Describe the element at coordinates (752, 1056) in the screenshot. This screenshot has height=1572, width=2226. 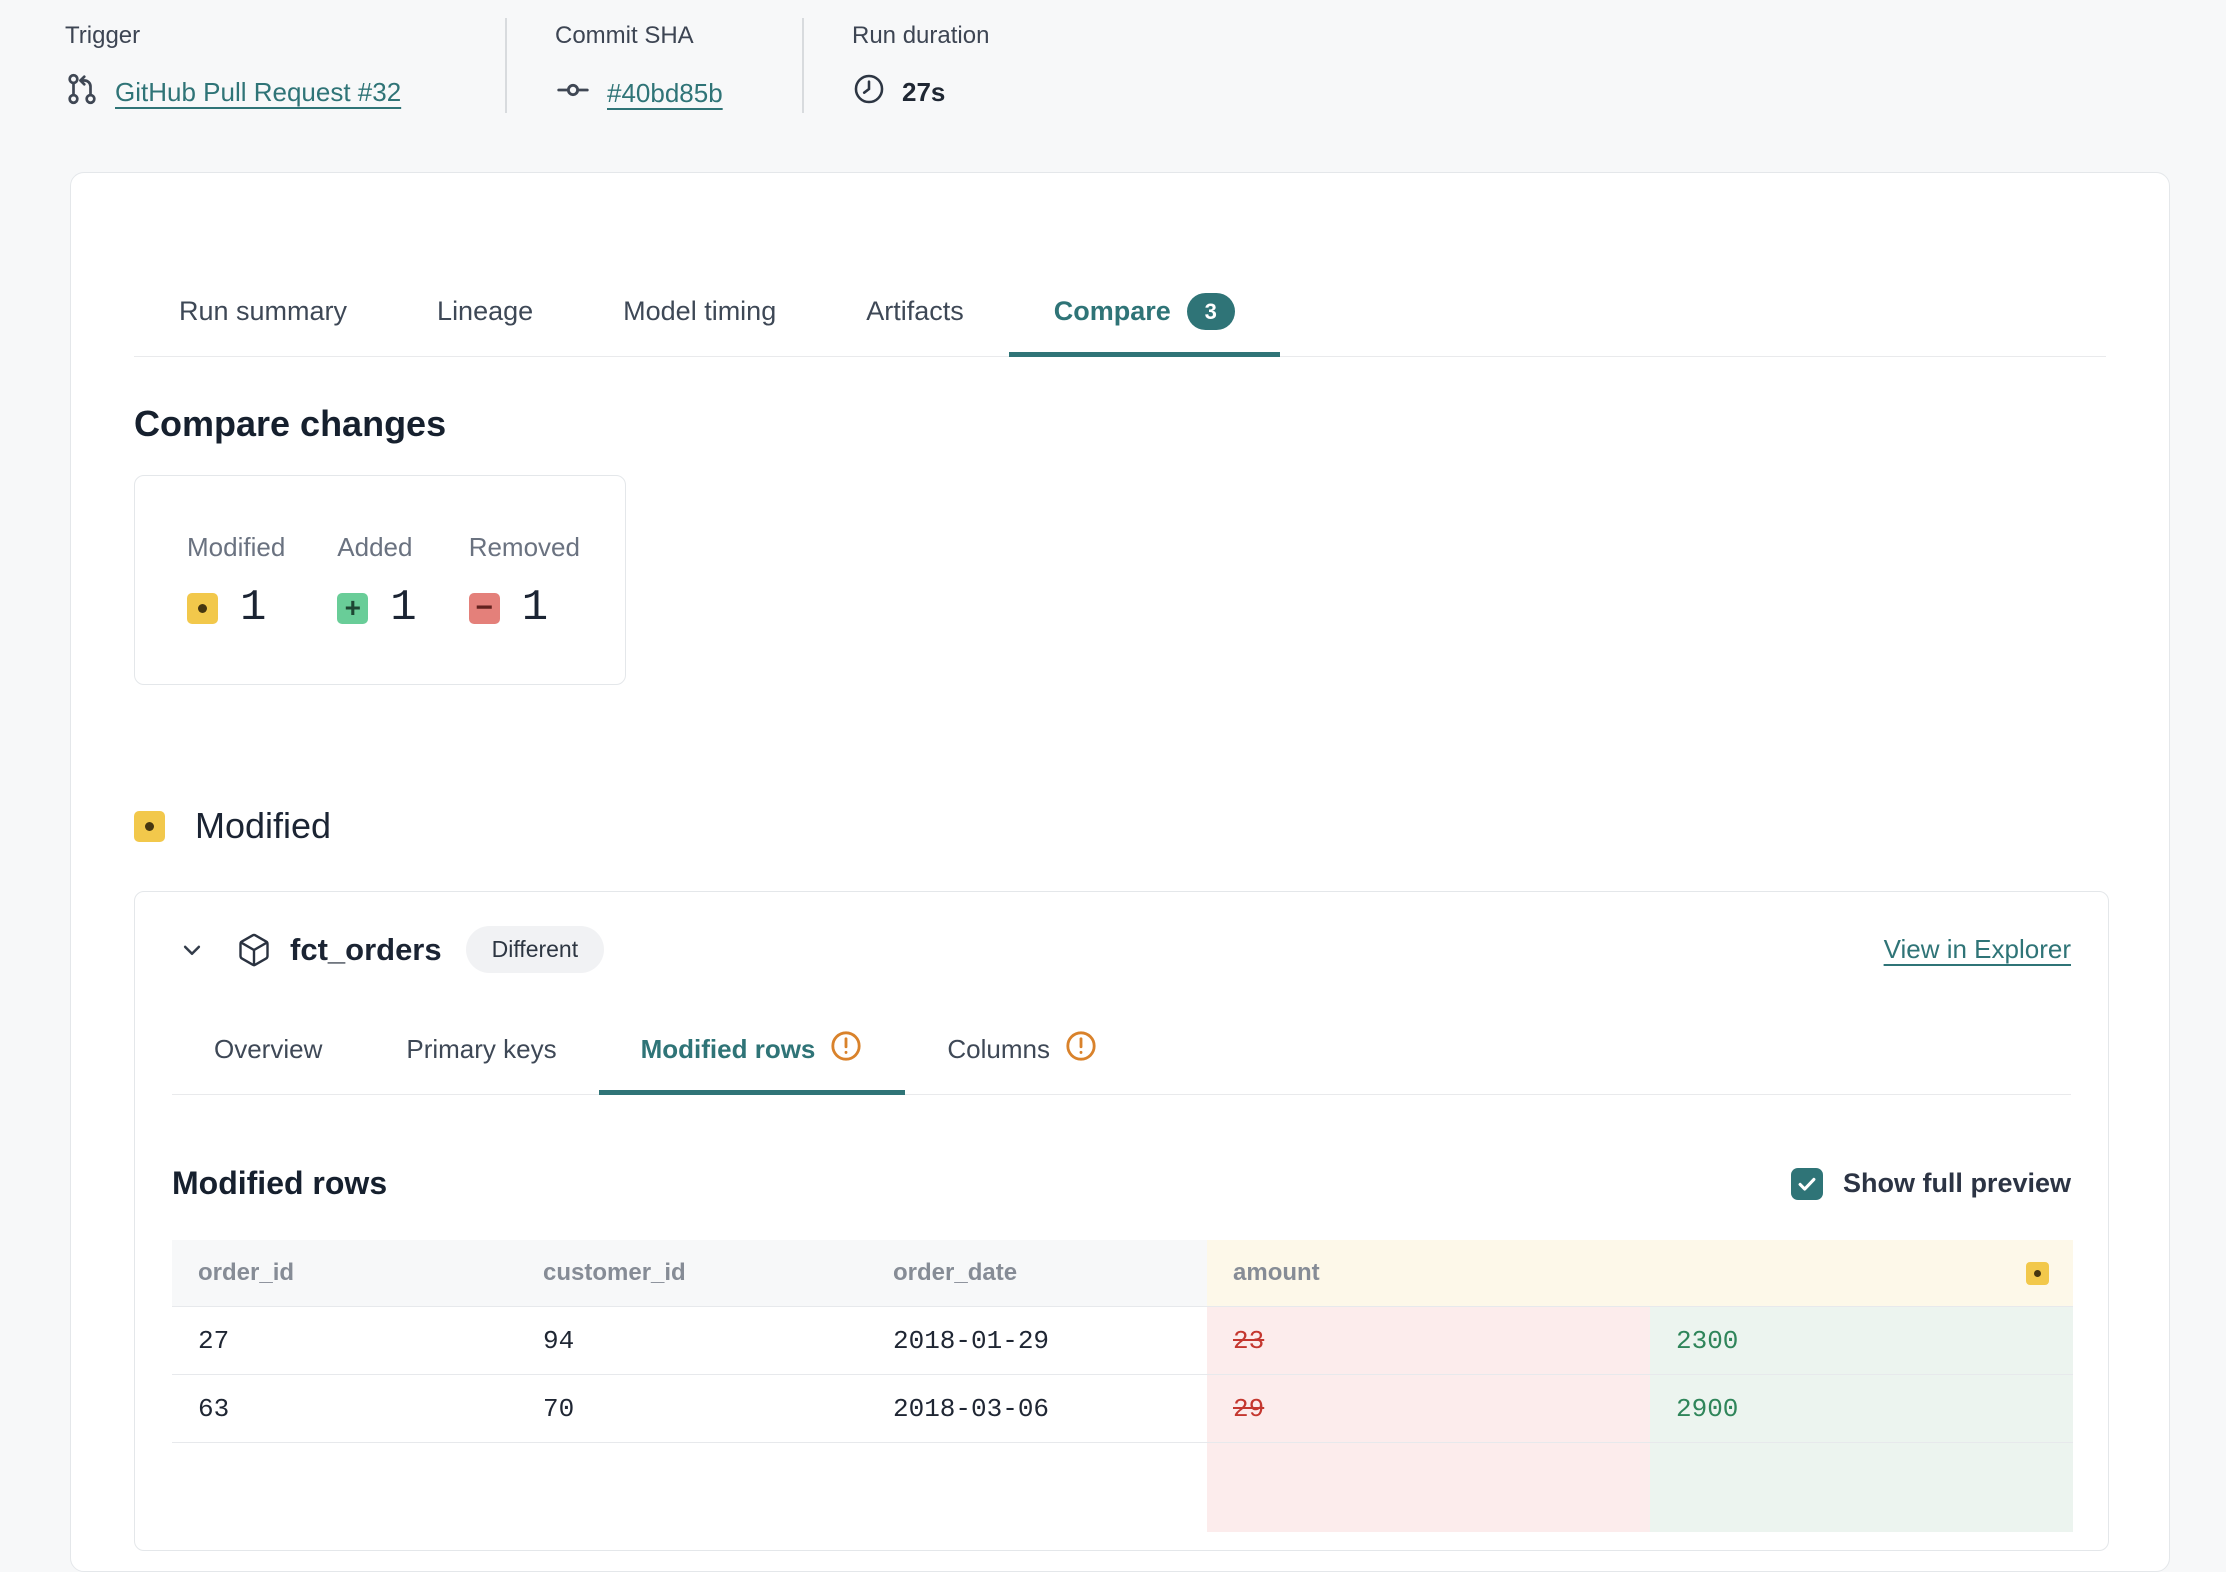
I see `subtab-modified-rows: Modified rows` at that location.